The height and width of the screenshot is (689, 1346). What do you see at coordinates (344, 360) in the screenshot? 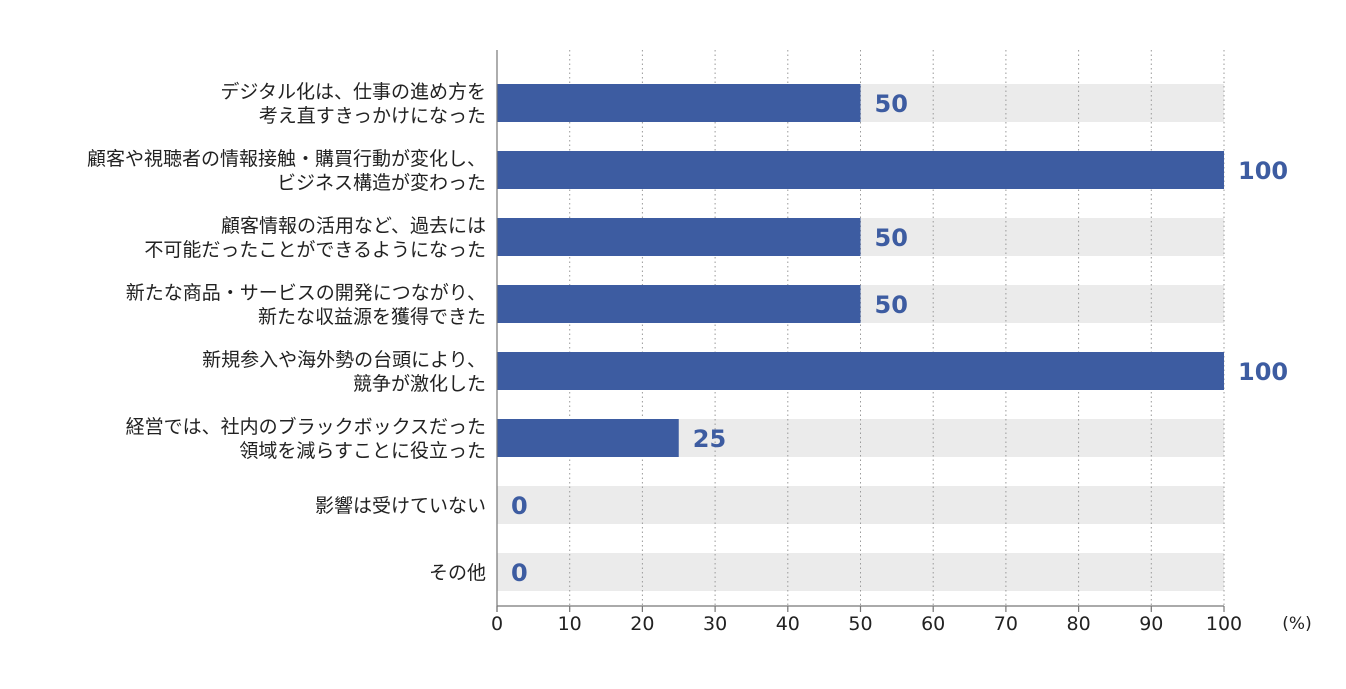
I see `category-label: 新規参入や海外勢の台頭により、` at bounding box center [344, 360].